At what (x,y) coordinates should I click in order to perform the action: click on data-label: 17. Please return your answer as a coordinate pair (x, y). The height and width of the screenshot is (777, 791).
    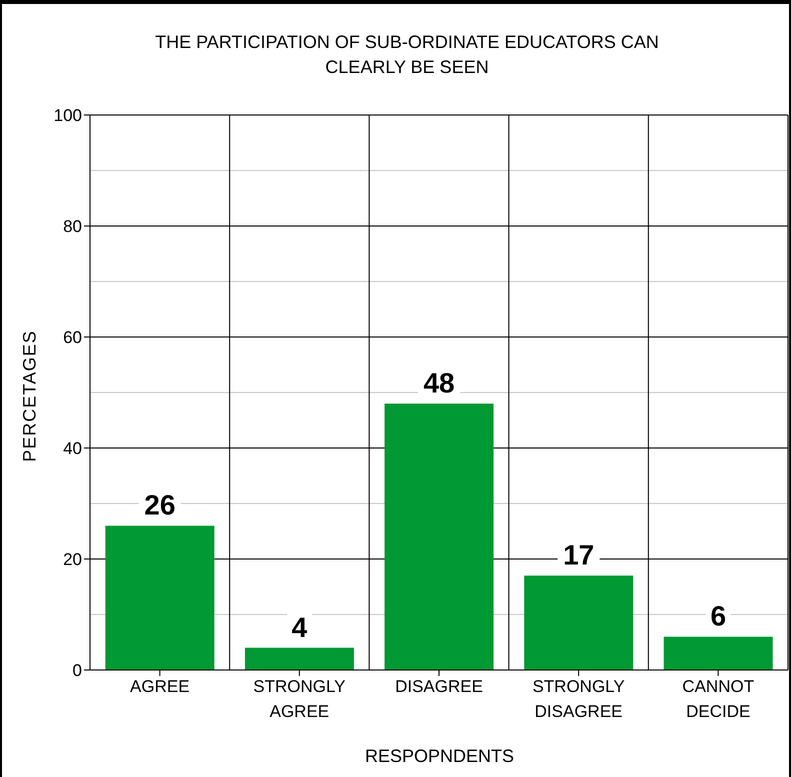
    Looking at the image, I should click on (578, 555).